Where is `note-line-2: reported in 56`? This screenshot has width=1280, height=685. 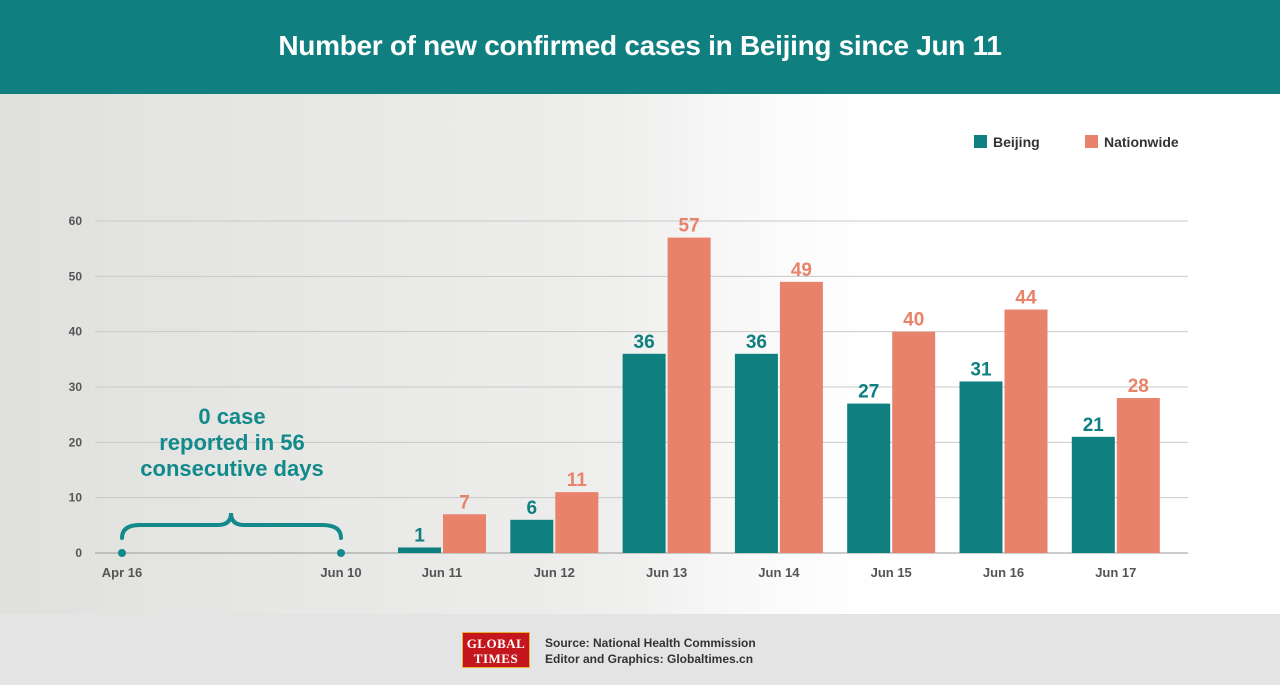 note-line-2: reported in 56 is located at coordinates (232, 442).